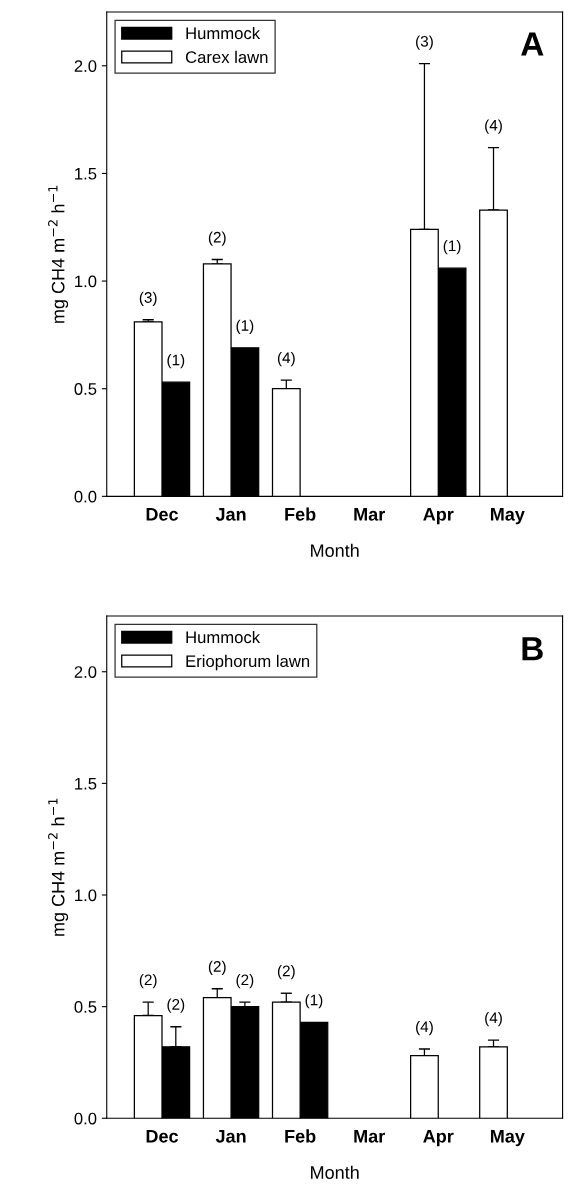 The image size is (577, 1196). Describe the element at coordinates (226, 57) in the screenshot. I see `legend-label: Carex lawn` at that location.